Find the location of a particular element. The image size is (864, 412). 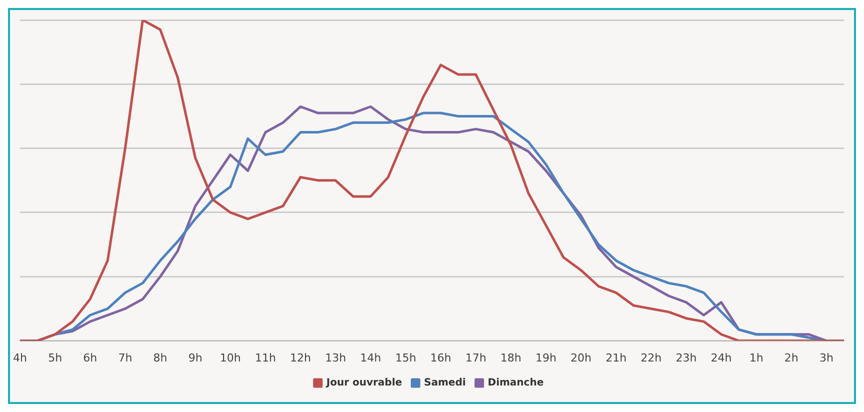

x-tick-label: 4h is located at coordinates (19, 357).